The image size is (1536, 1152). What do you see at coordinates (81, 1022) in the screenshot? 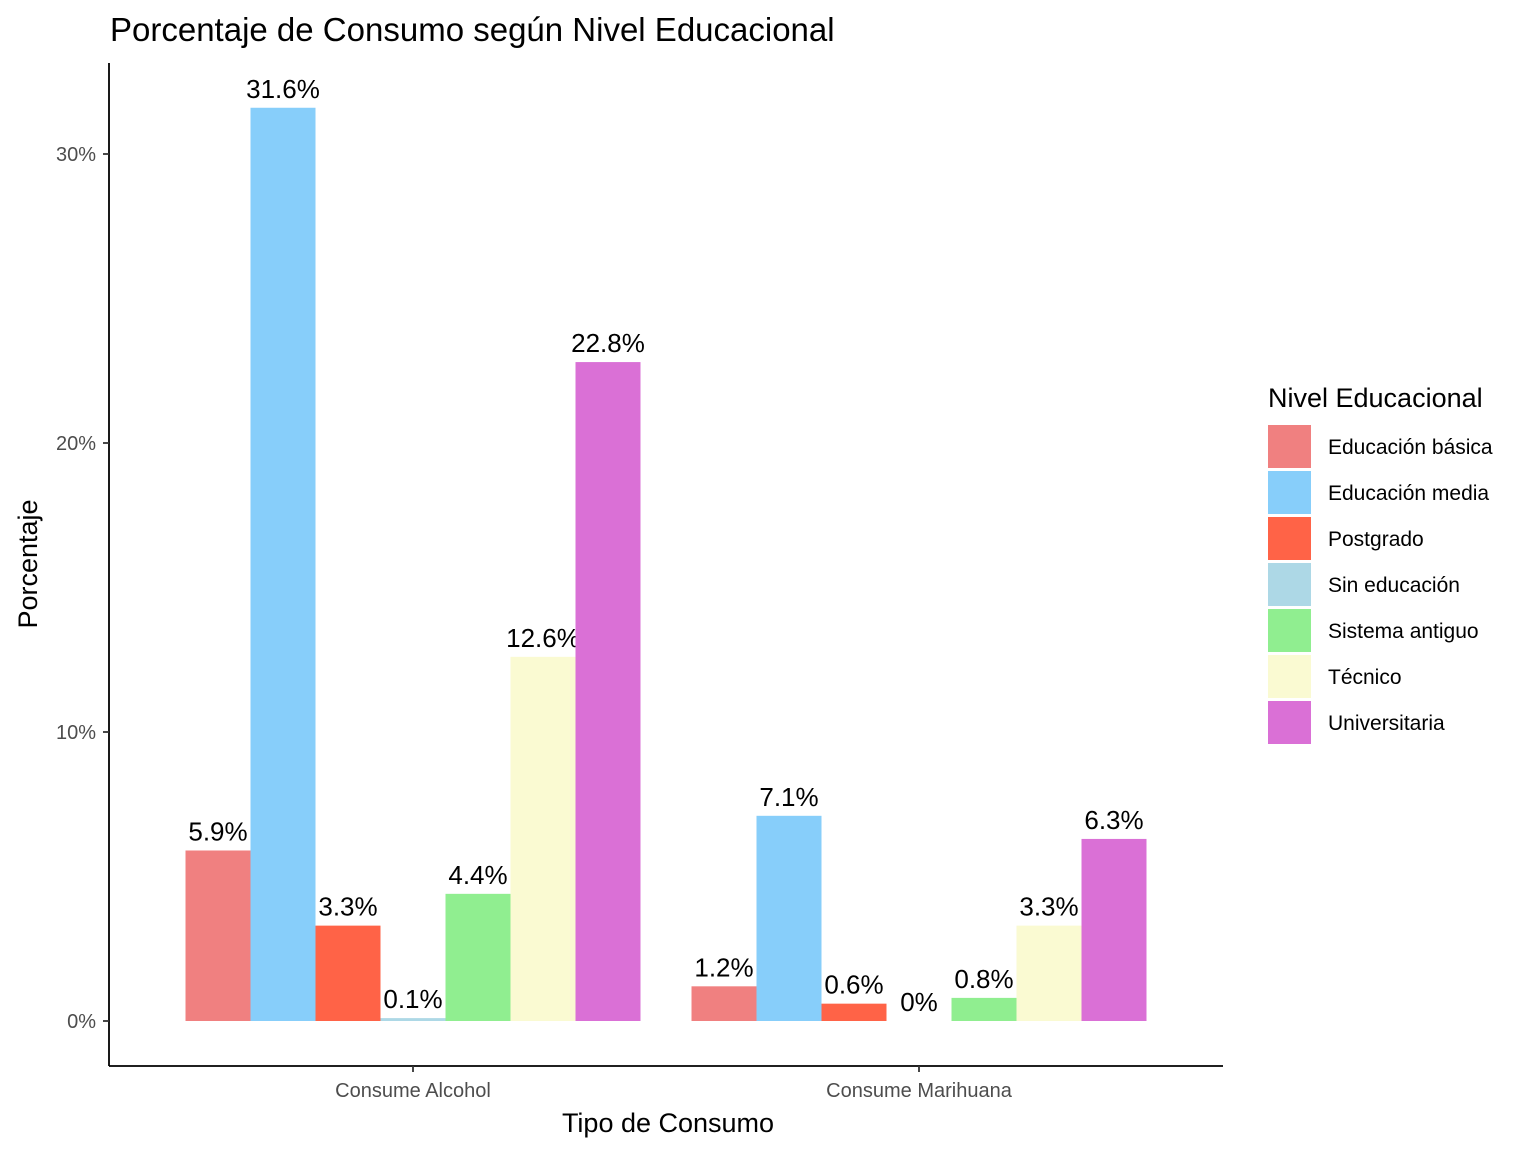
I see `y-tick-label: 0%` at bounding box center [81, 1022].